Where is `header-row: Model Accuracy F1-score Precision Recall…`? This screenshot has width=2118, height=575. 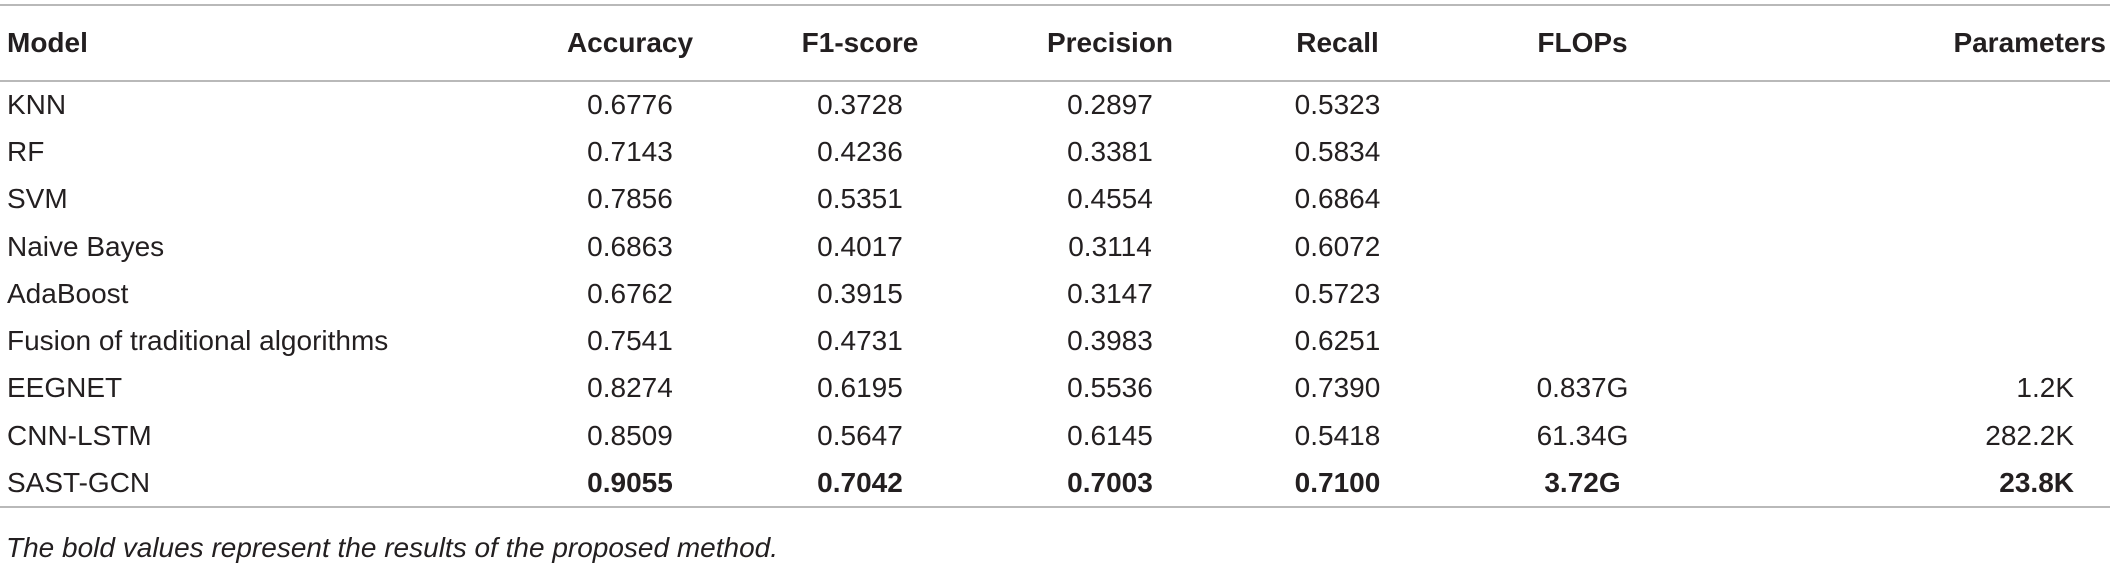
header-row: Model Accuracy F1-score Precision Recall… is located at coordinates (1055, 43).